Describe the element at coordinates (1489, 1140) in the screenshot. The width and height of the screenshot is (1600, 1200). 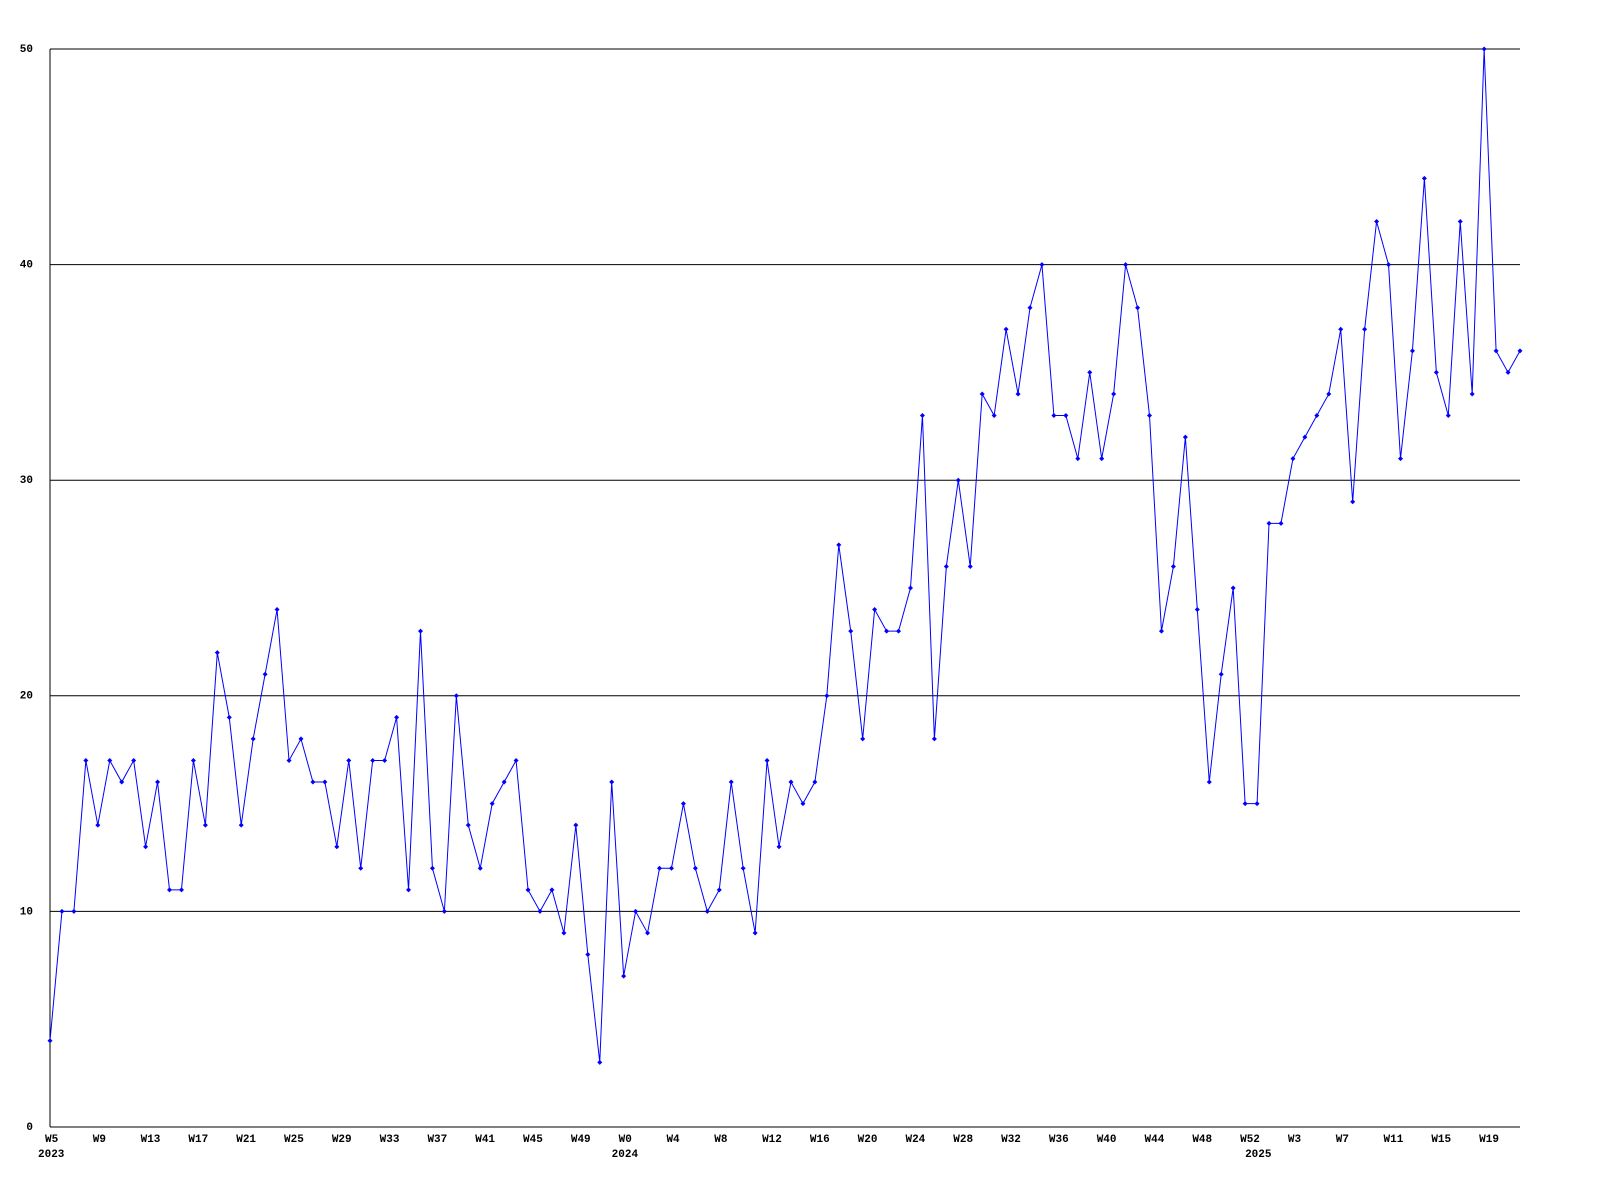
I see `x-tick-label: W19` at that location.